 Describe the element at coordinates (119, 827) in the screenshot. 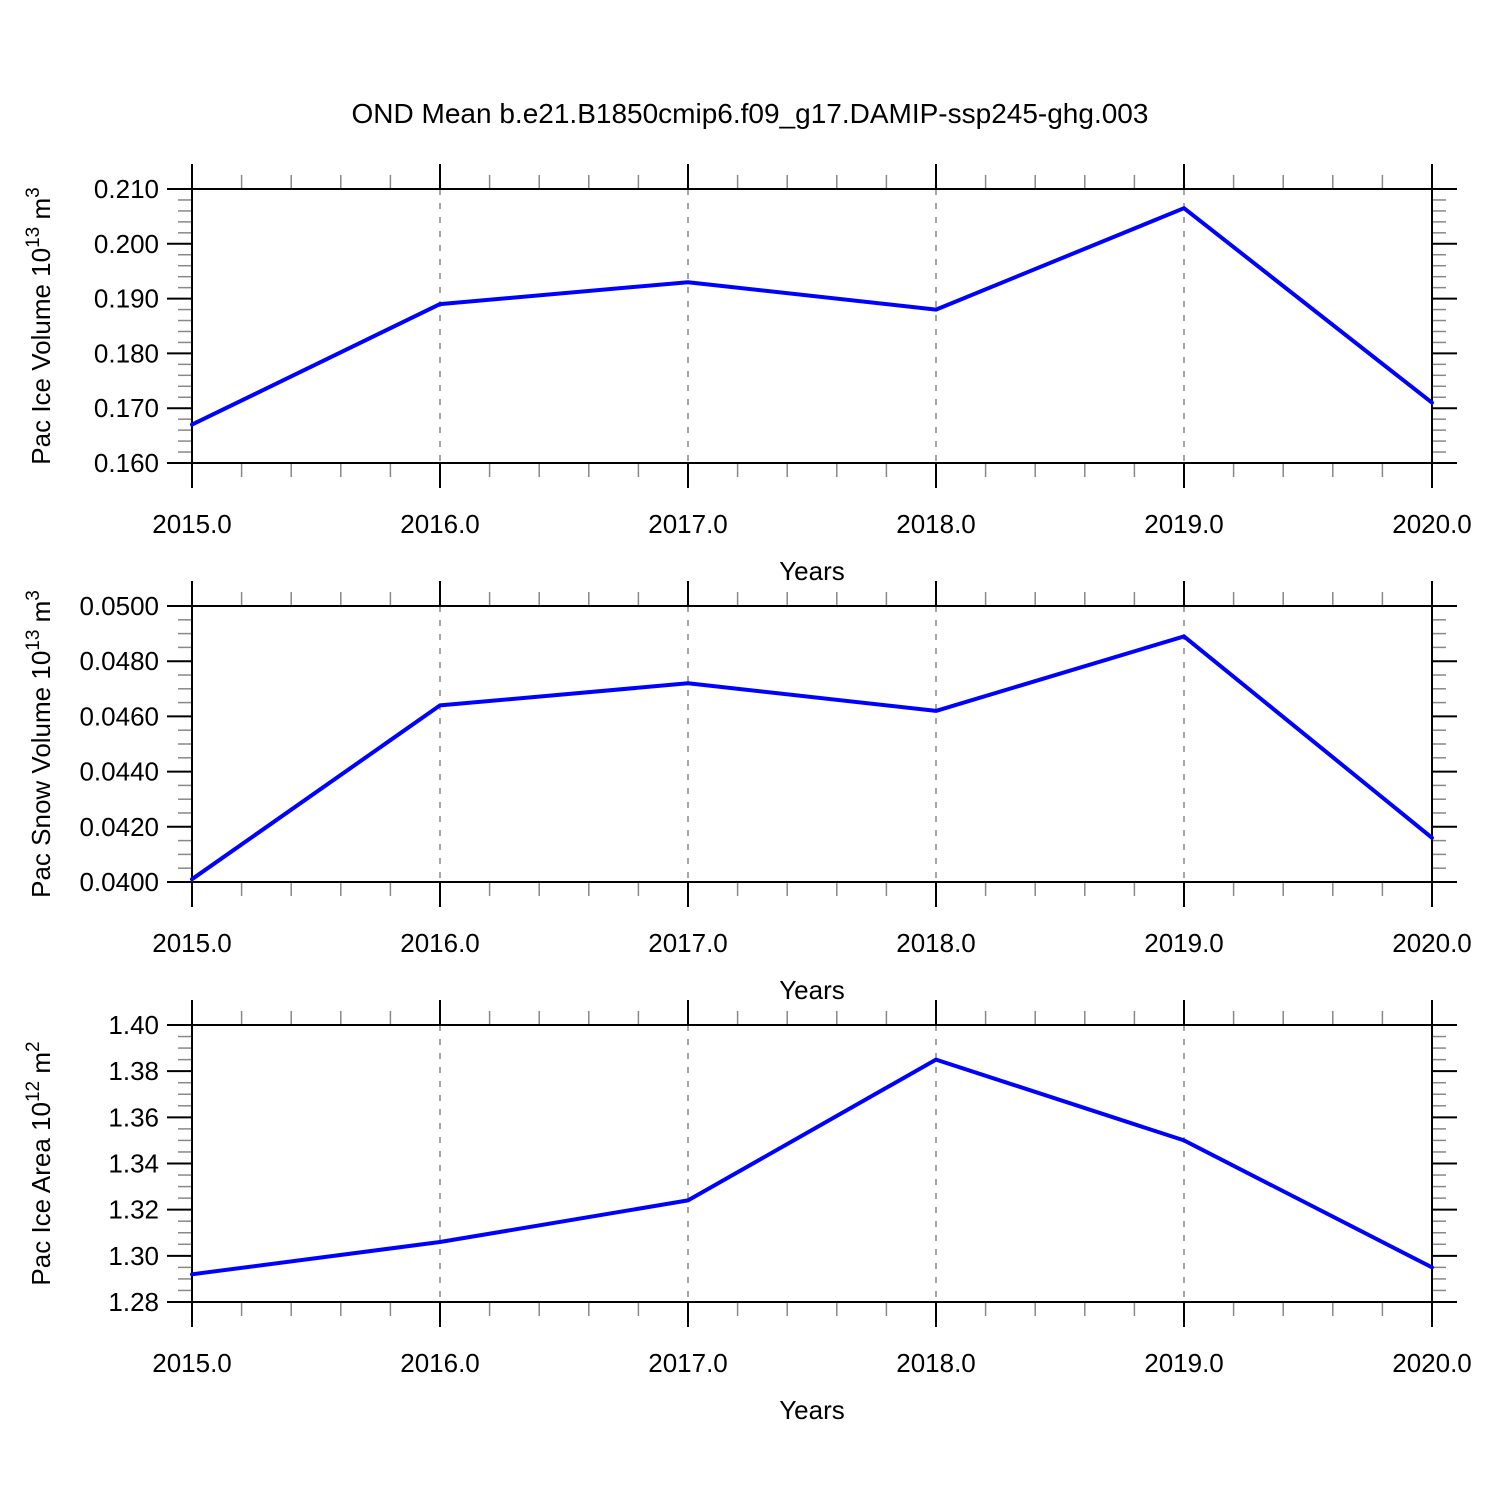

I see `y-tick-label: 0.0420` at that location.